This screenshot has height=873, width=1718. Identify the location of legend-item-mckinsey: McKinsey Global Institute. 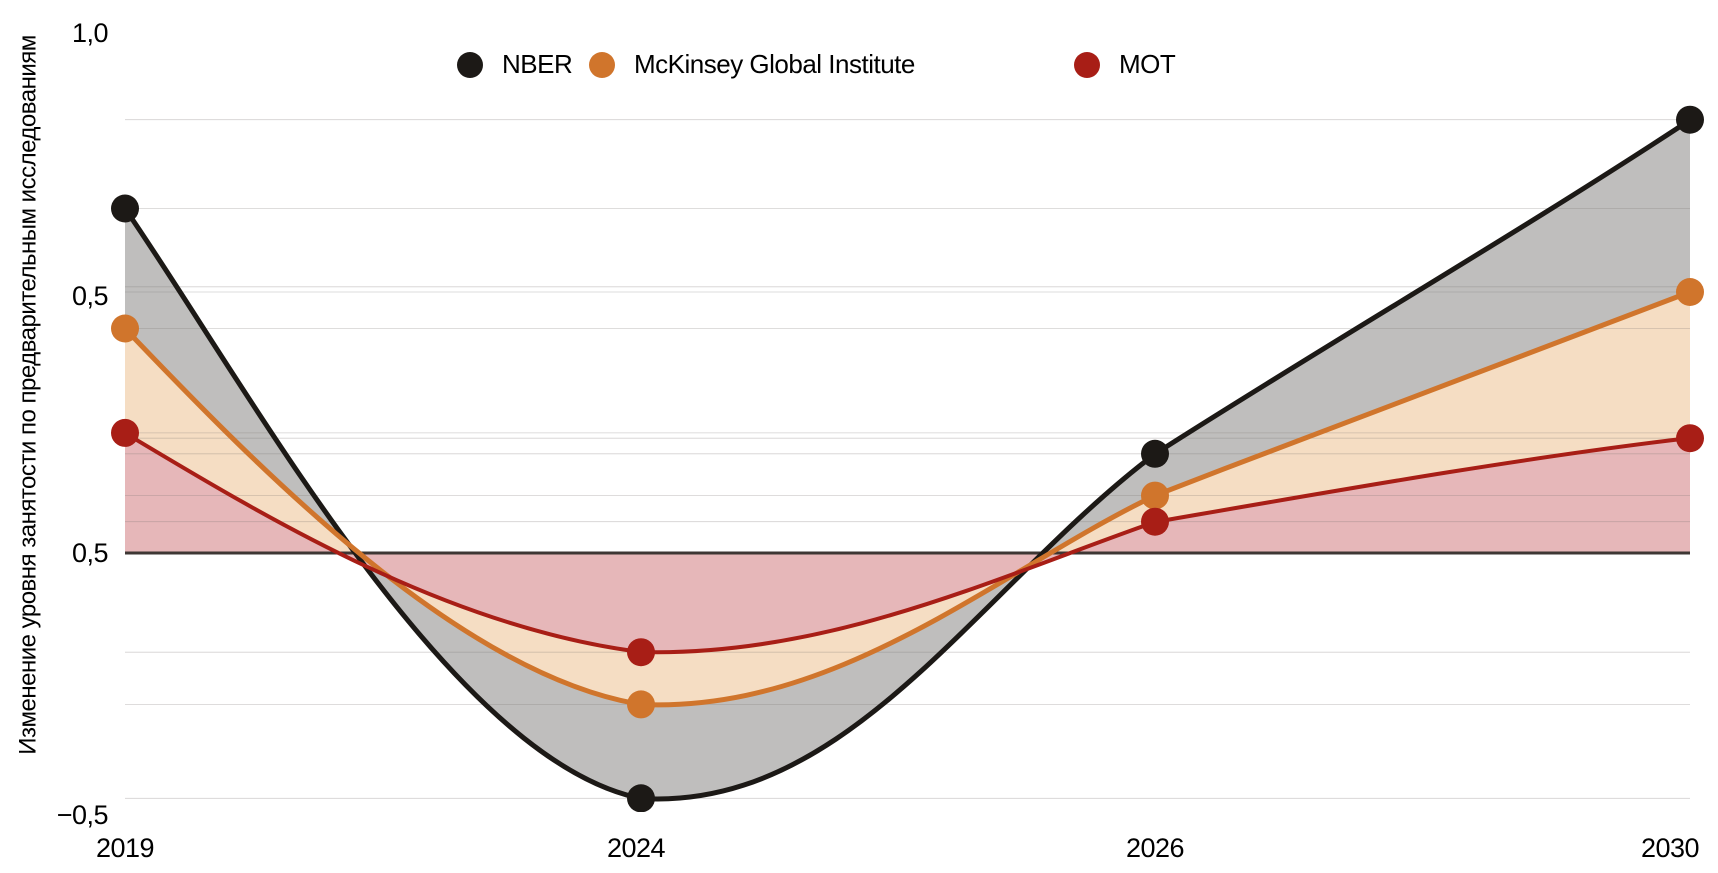
(752, 63).